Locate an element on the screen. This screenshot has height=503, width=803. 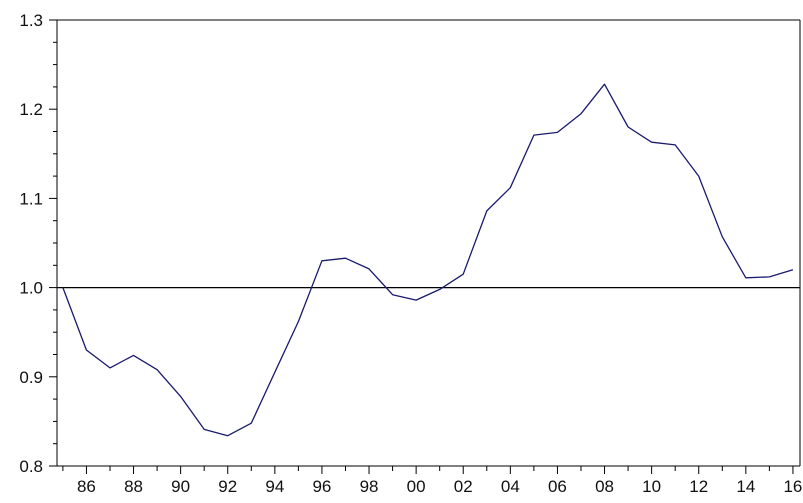
y-tick-label: 0.8 is located at coordinates (31, 466).